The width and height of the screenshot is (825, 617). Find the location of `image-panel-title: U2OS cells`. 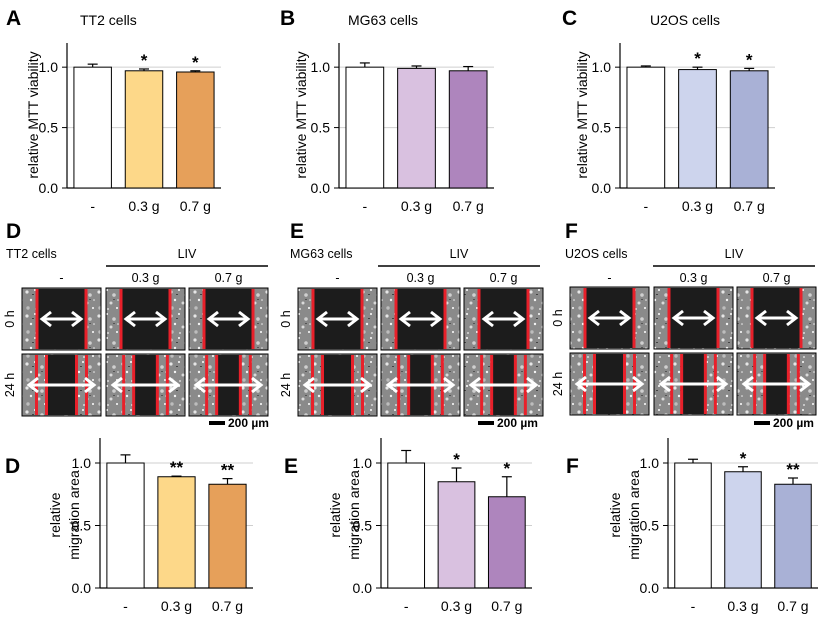

image-panel-title: U2OS cells is located at coordinates (596, 254).